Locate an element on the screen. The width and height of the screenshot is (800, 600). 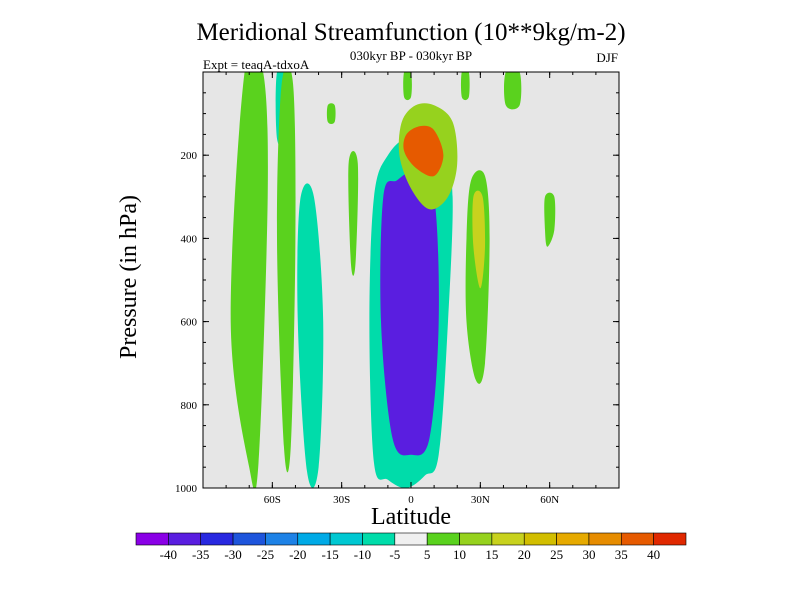
x-axis-label: Latitude is located at coordinates (411, 517).